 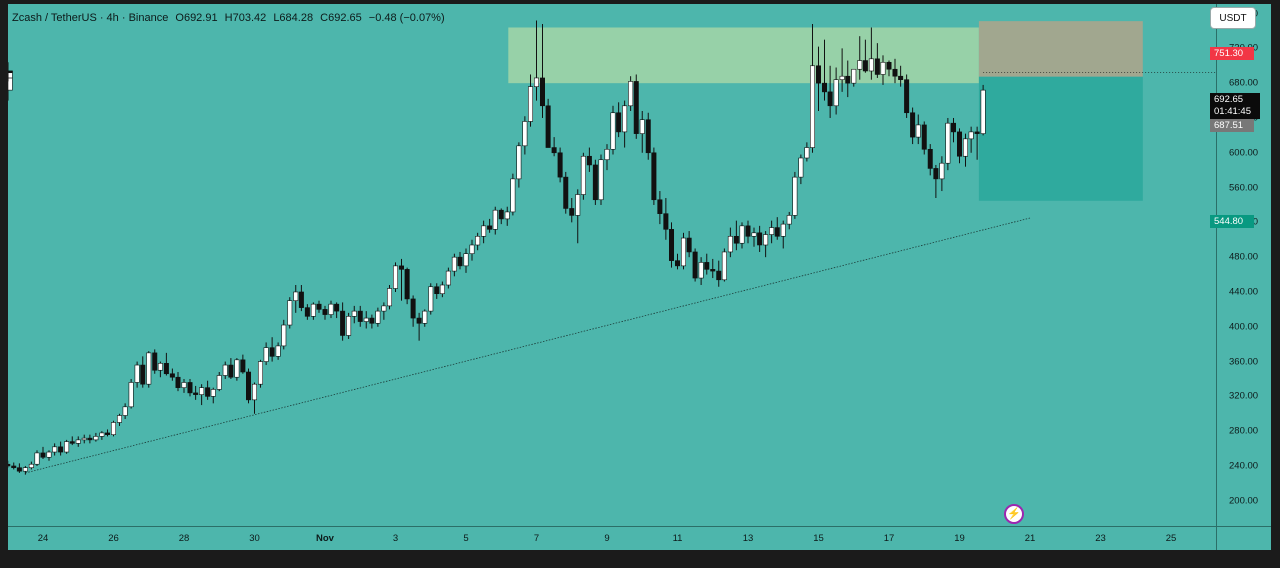 What do you see at coordinates (1229, 99) in the screenshot?
I see `current-price-value: 692.65` at bounding box center [1229, 99].